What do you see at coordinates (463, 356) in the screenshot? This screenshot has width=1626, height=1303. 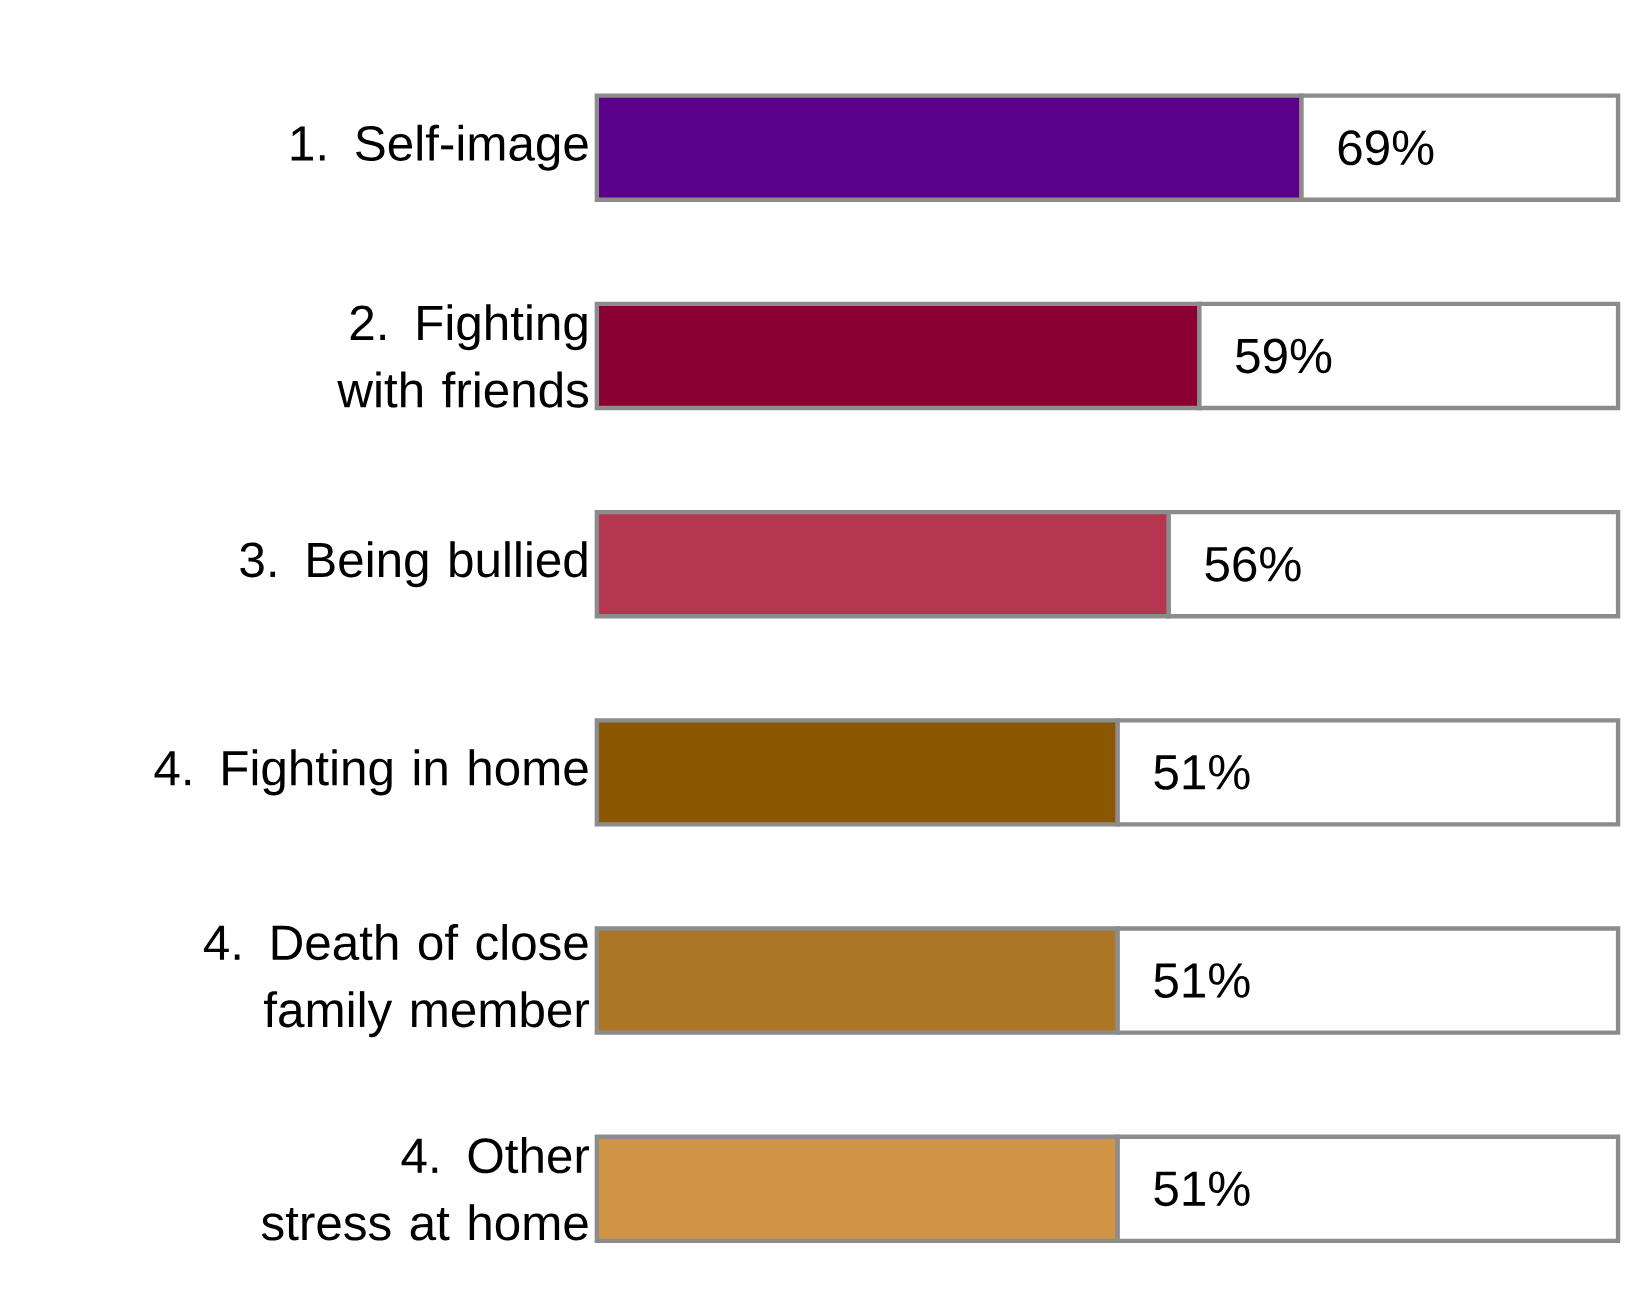 I see `y-tick-label: 2. Fighting with friends` at bounding box center [463, 356].